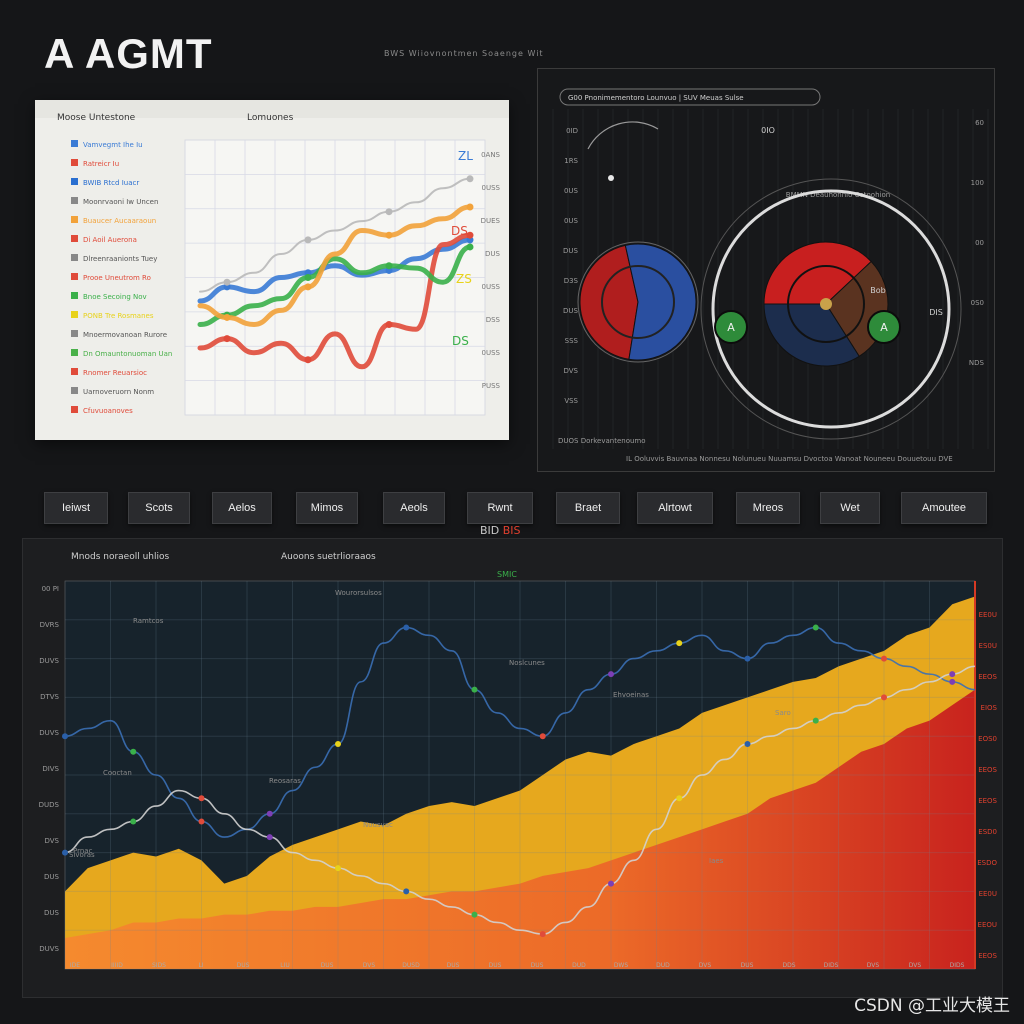 The height and width of the screenshot is (1024, 1024). I want to click on big-tick-left: DUS, so click(52, 913).